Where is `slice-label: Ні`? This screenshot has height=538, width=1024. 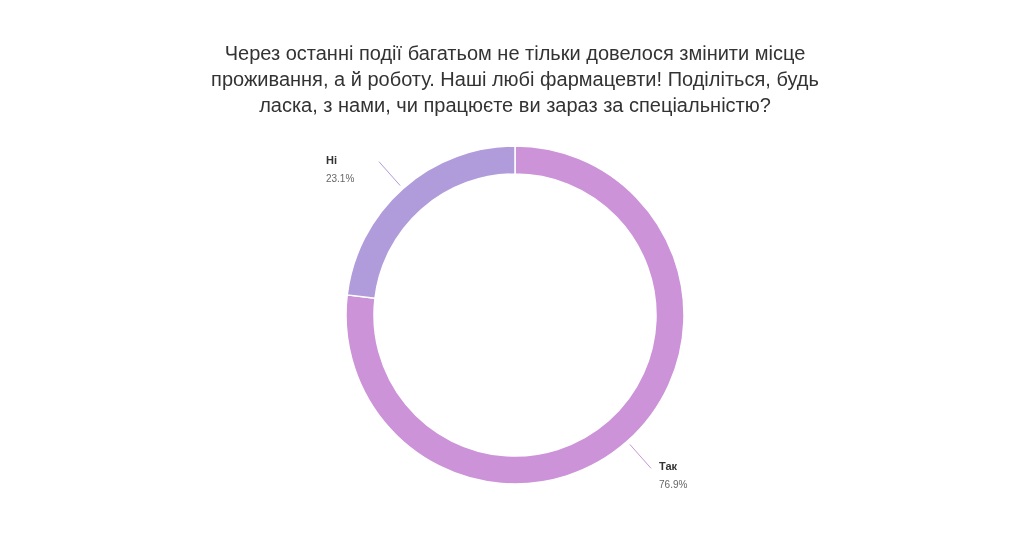 slice-label: Ні is located at coordinates (331, 159).